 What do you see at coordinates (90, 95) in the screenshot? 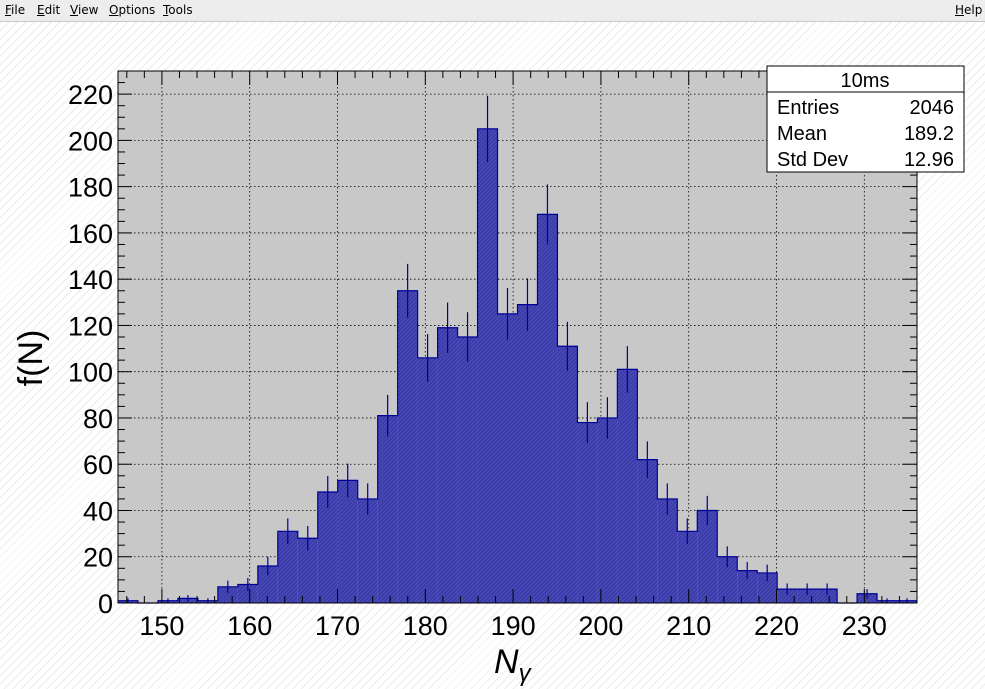
I see `y-tick-label: 220` at bounding box center [90, 95].